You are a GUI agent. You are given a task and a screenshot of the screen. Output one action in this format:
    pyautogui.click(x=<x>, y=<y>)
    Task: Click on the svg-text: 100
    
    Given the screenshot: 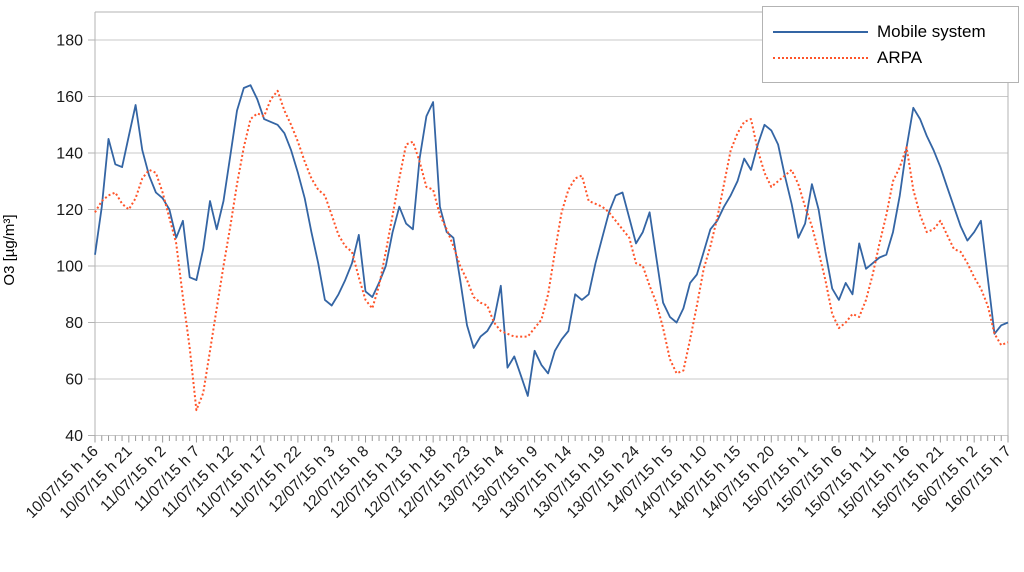 What is the action you would take?
    pyautogui.click(x=69, y=267)
    